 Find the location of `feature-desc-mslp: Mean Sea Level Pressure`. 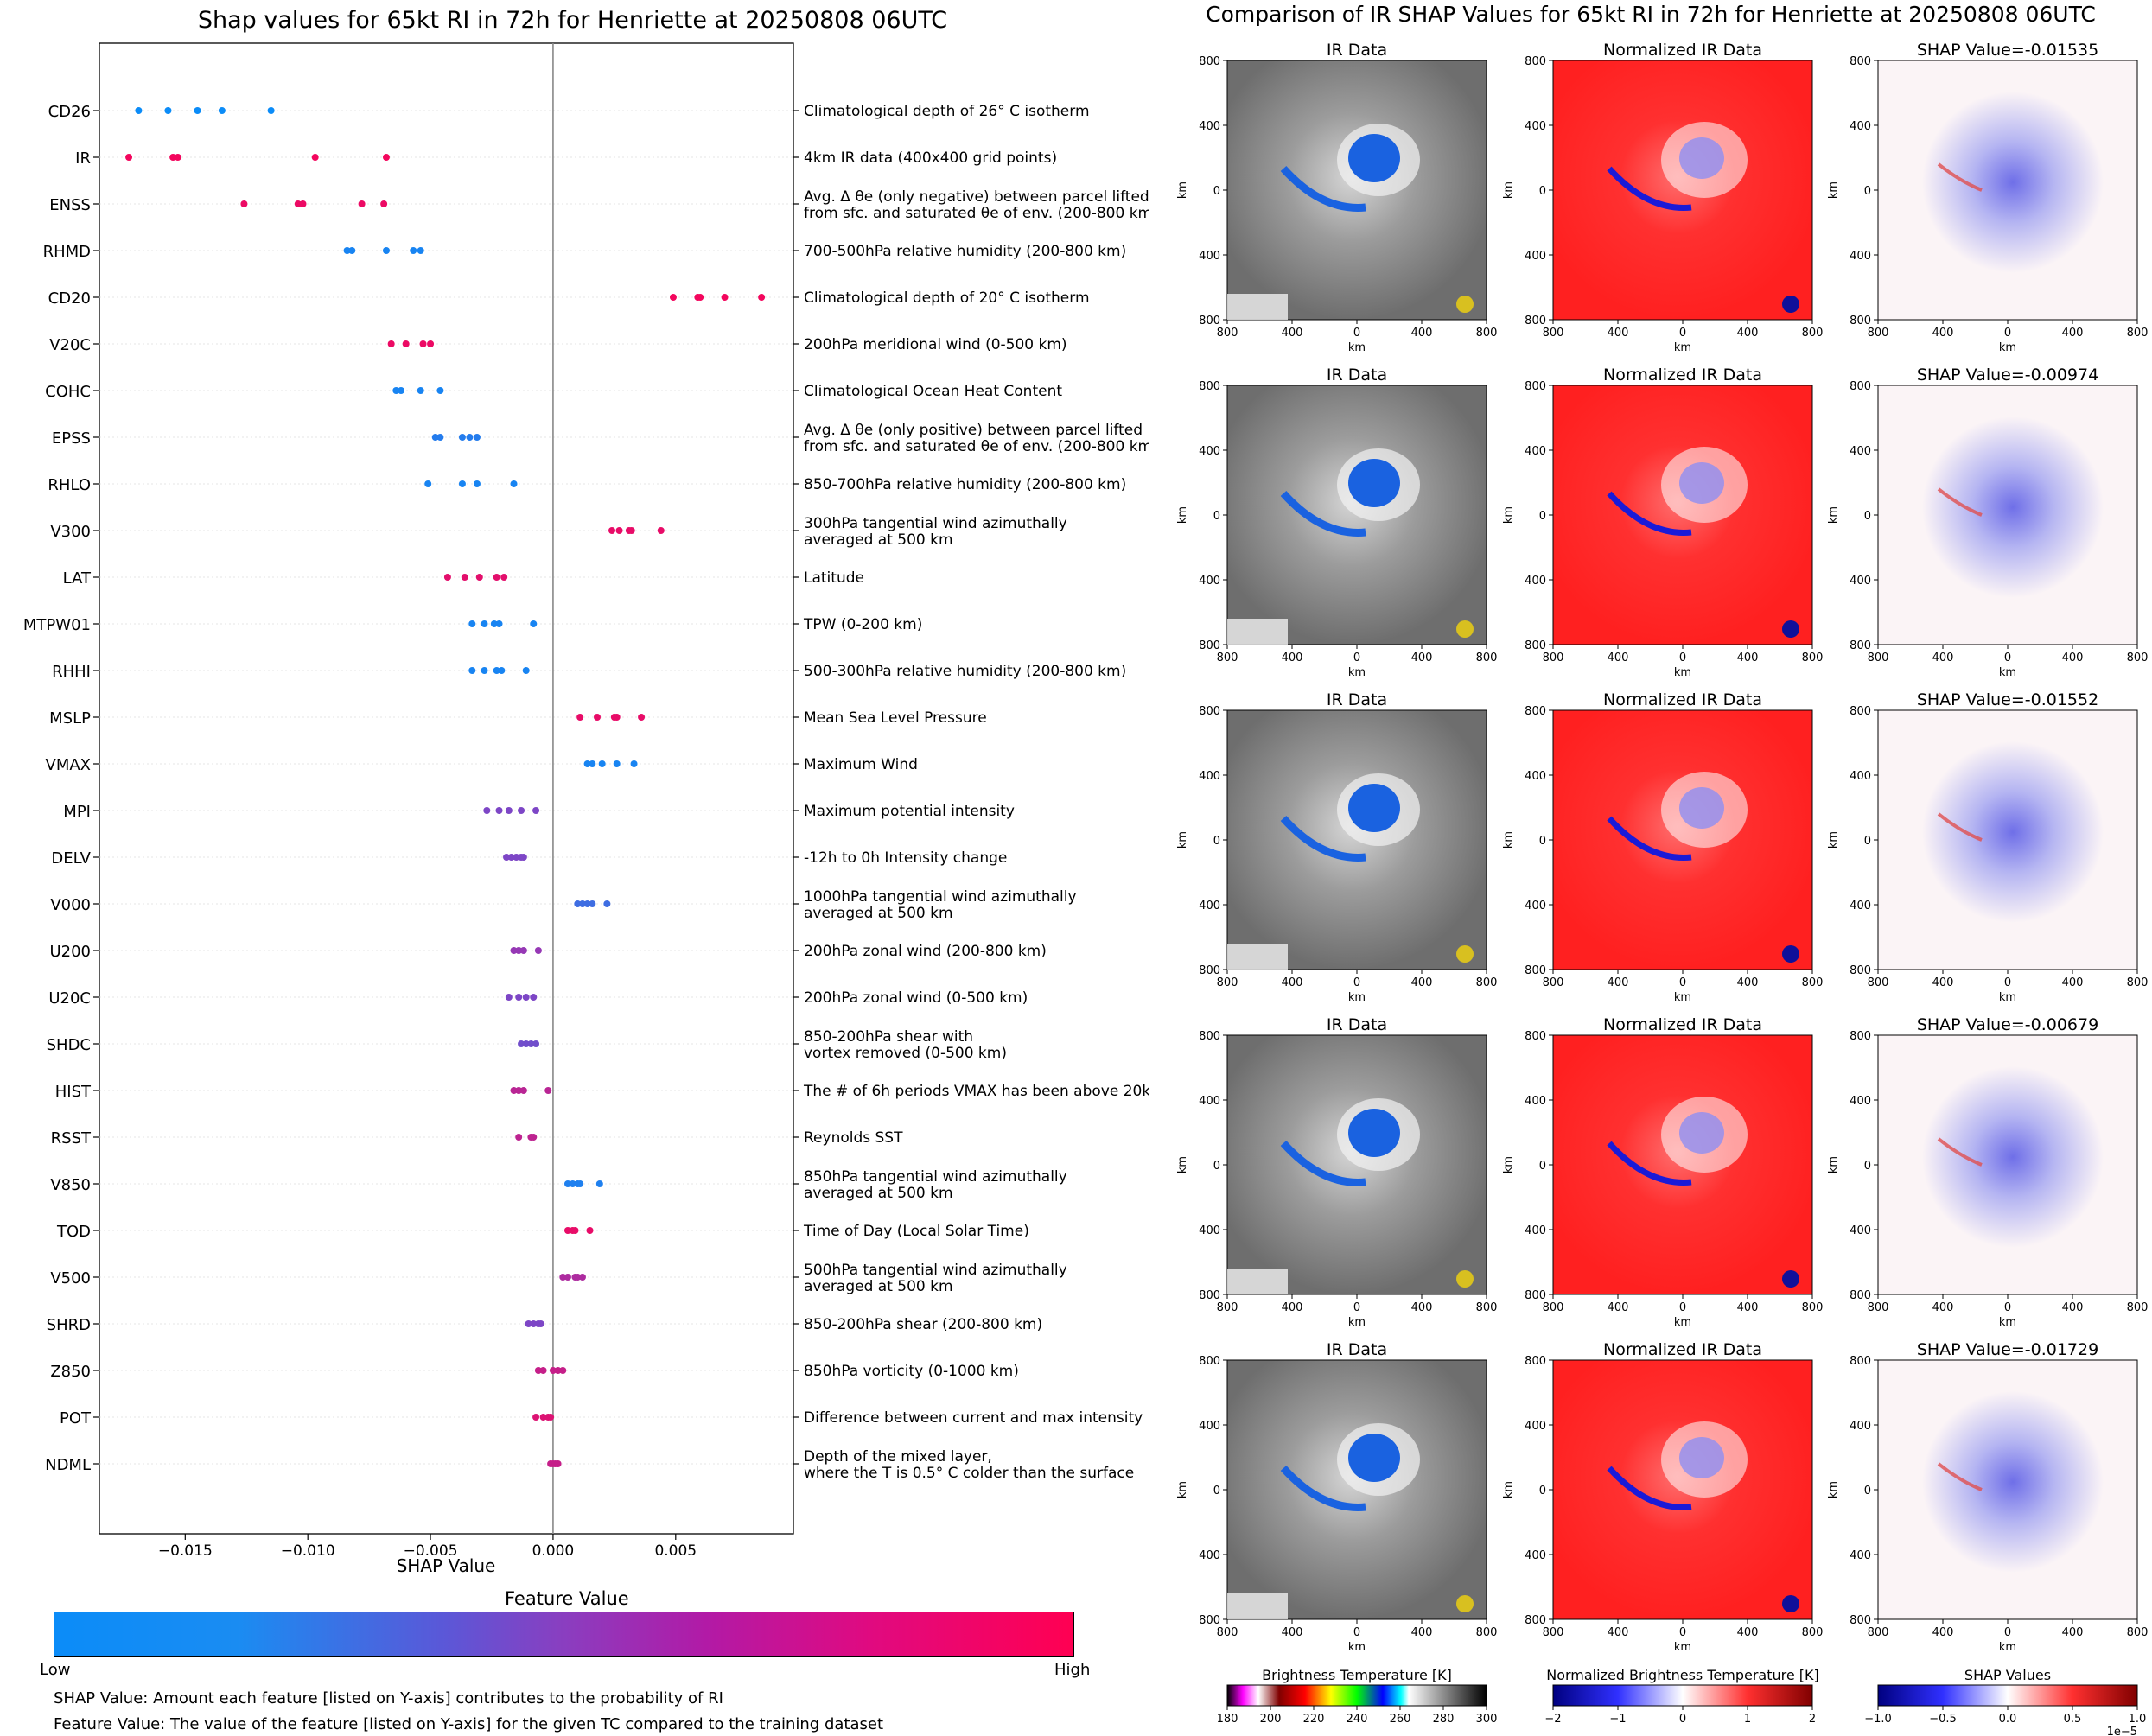

feature-desc-mslp: Mean Sea Level Pressure is located at coordinates (895, 718).